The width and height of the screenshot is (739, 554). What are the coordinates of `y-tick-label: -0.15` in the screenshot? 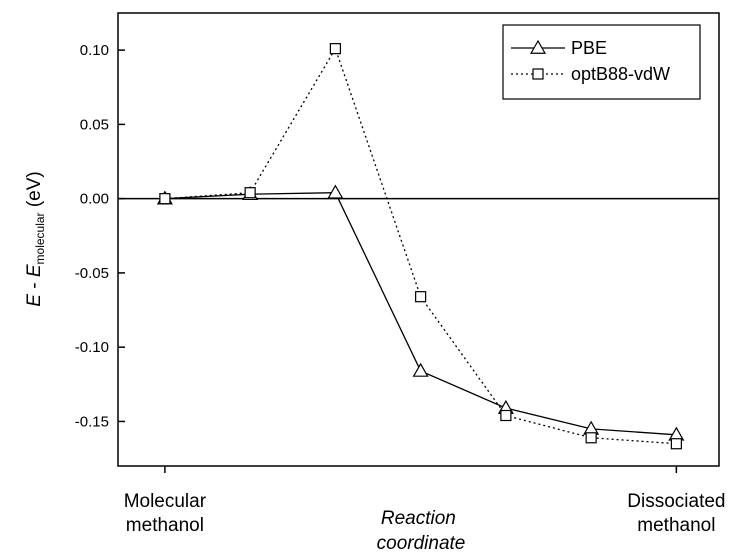 It's located at (92, 421).